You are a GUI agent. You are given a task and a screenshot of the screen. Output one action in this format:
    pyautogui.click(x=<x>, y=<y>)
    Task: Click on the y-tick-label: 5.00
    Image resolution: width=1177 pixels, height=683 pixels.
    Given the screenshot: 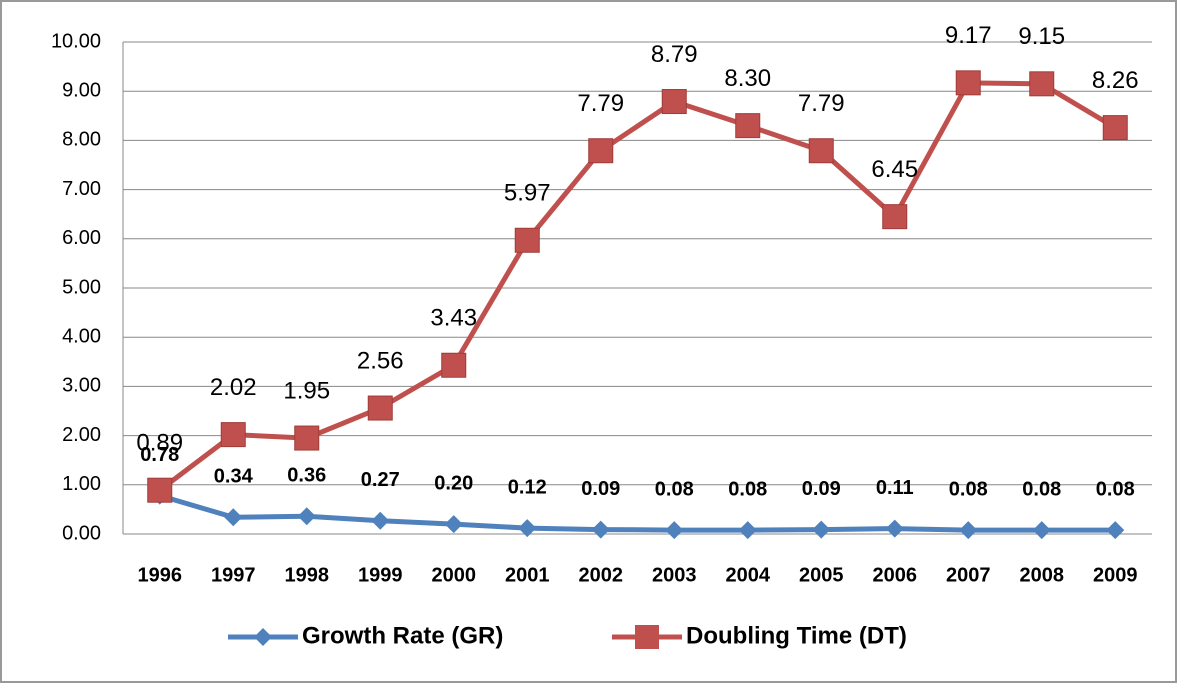 What is the action you would take?
    pyautogui.click(x=81, y=287)
    